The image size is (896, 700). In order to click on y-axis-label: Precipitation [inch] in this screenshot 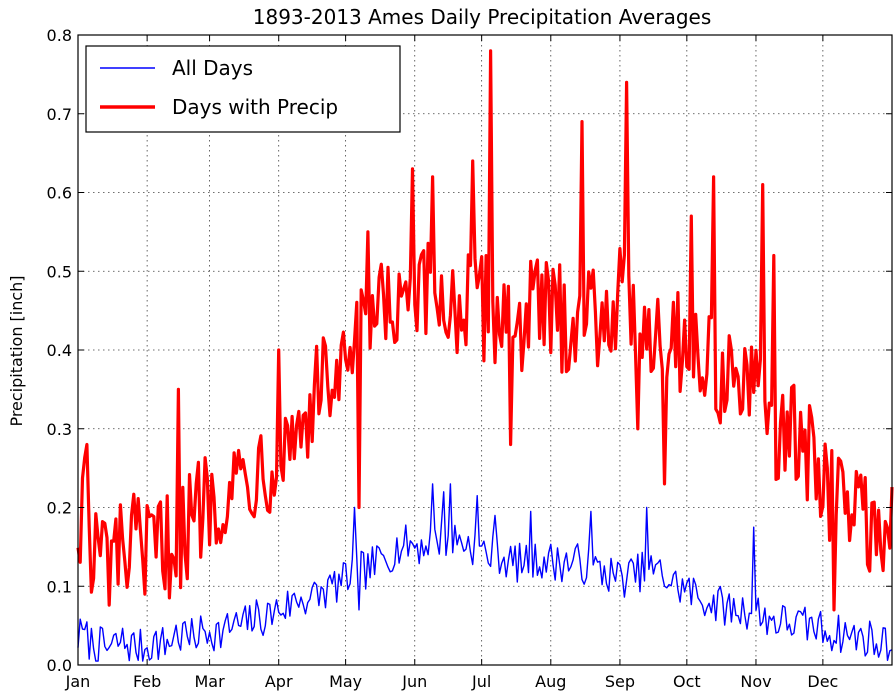, I will do `click(16, 350)`.